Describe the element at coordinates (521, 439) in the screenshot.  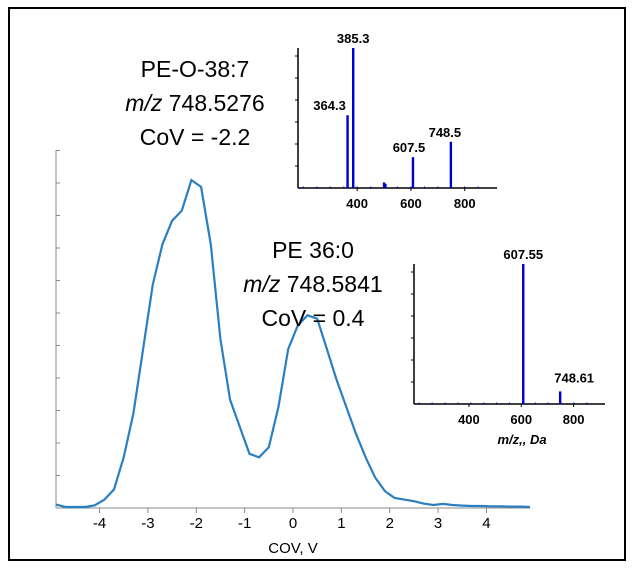
I see `inset2-x-axis-label: m/z,, Da` at that location.